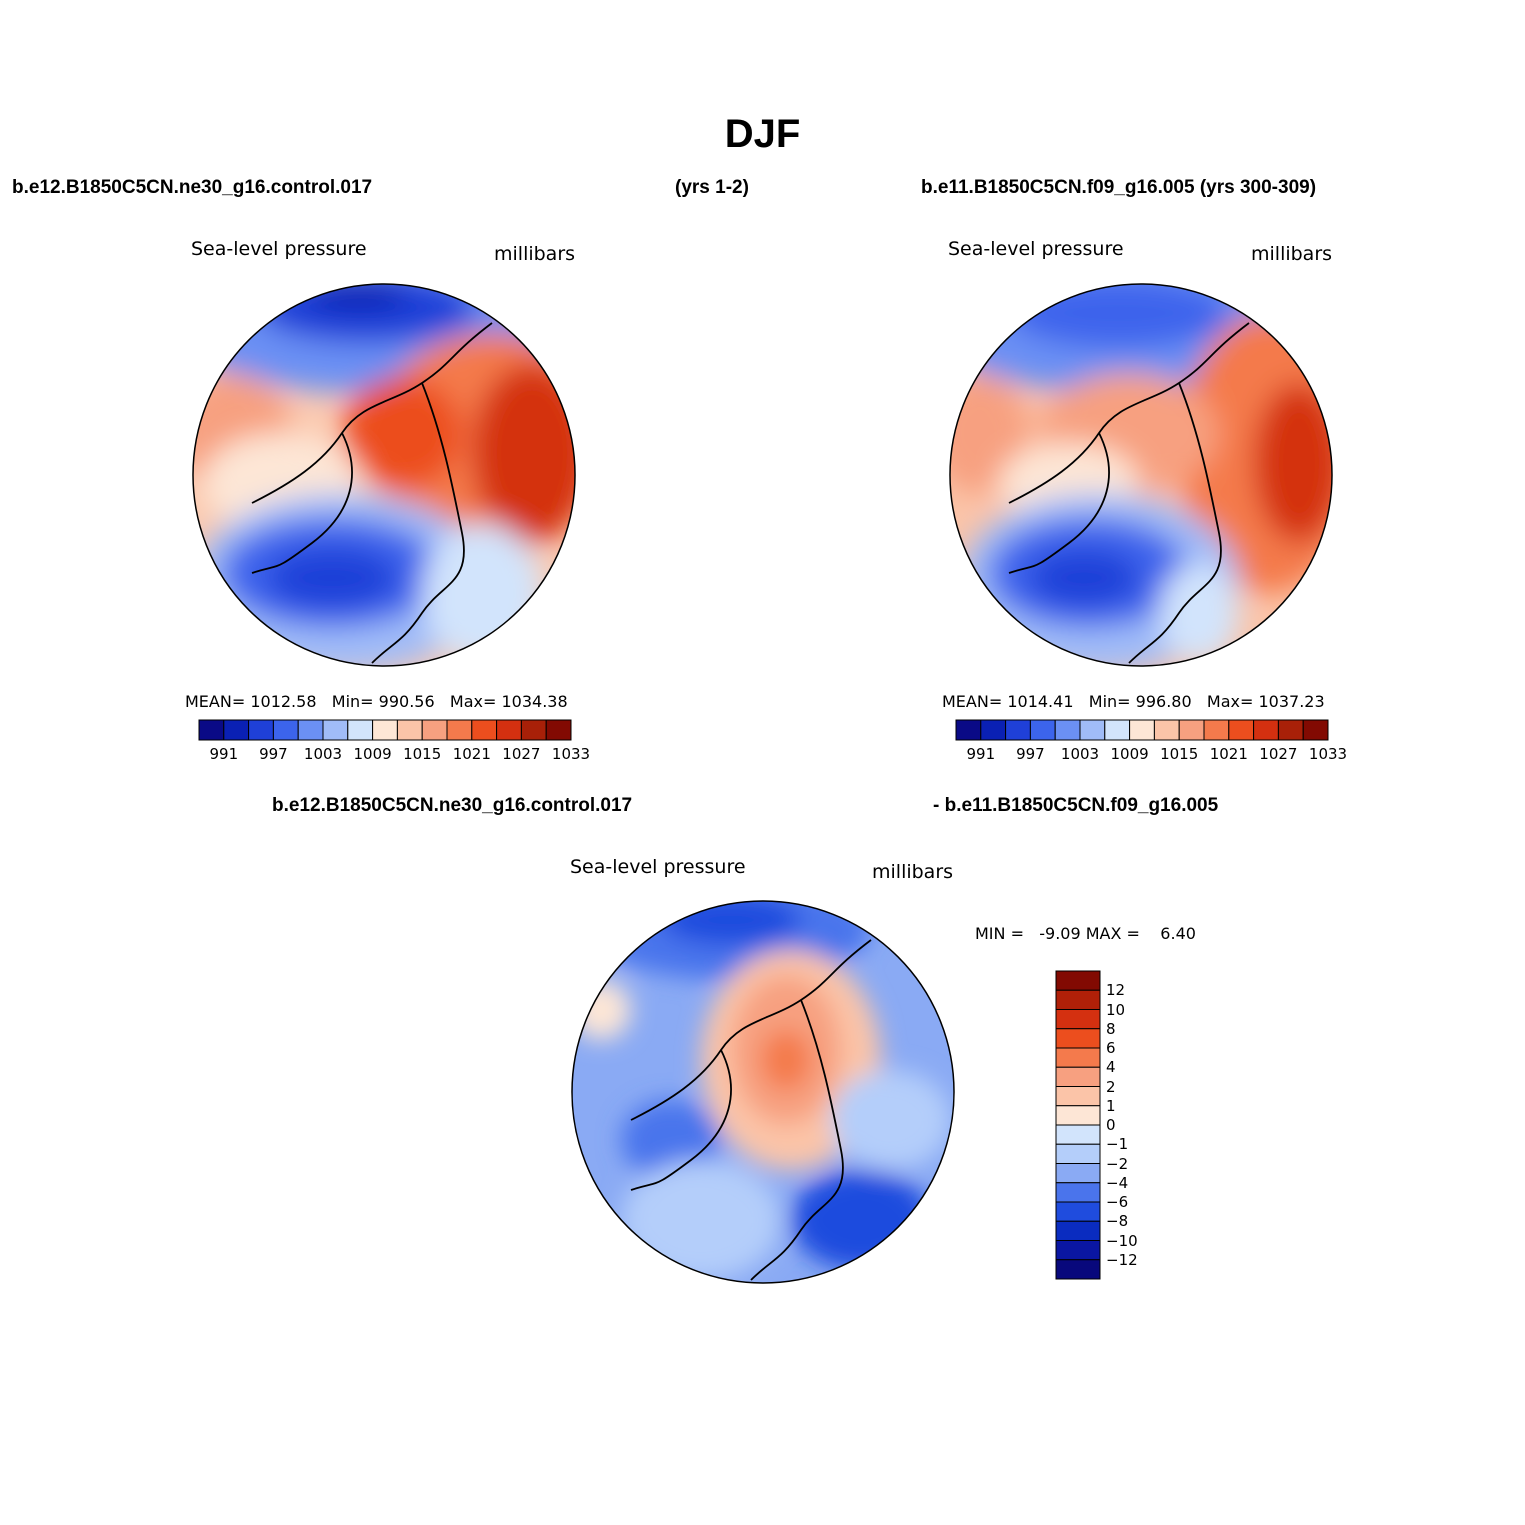 Image resolution: width=1525 pixels, height=1525 pixels. What do you see at coordinates (535, 254) in the screenshot?
I see `panel1-units: millibars` at bounding box center [535, 254].